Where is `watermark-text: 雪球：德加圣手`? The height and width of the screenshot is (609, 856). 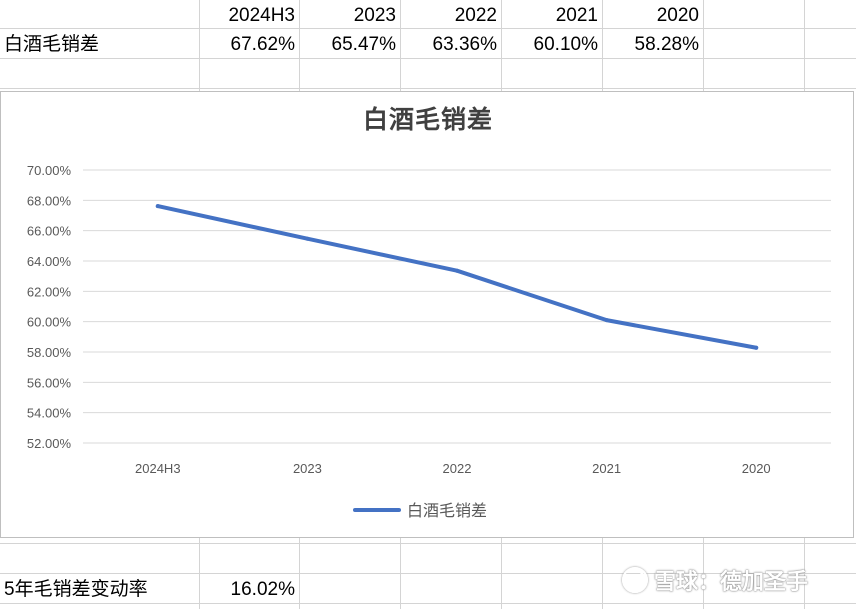
watermark-text: 雪球：德加圣手 is located at coordinates (731, 581).